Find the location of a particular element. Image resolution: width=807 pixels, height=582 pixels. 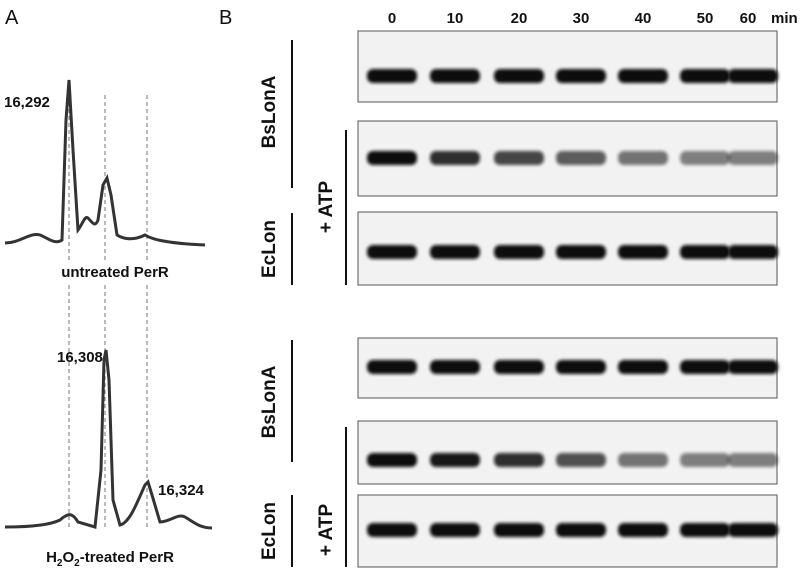

caption-part: H is located at coordinates (51, 557).